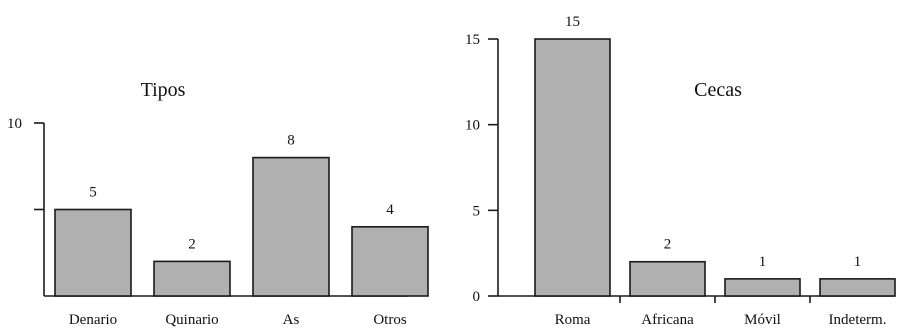 This screenshot has height=329, width=898. I want to click on category-label: Denario, so click(93, 320).